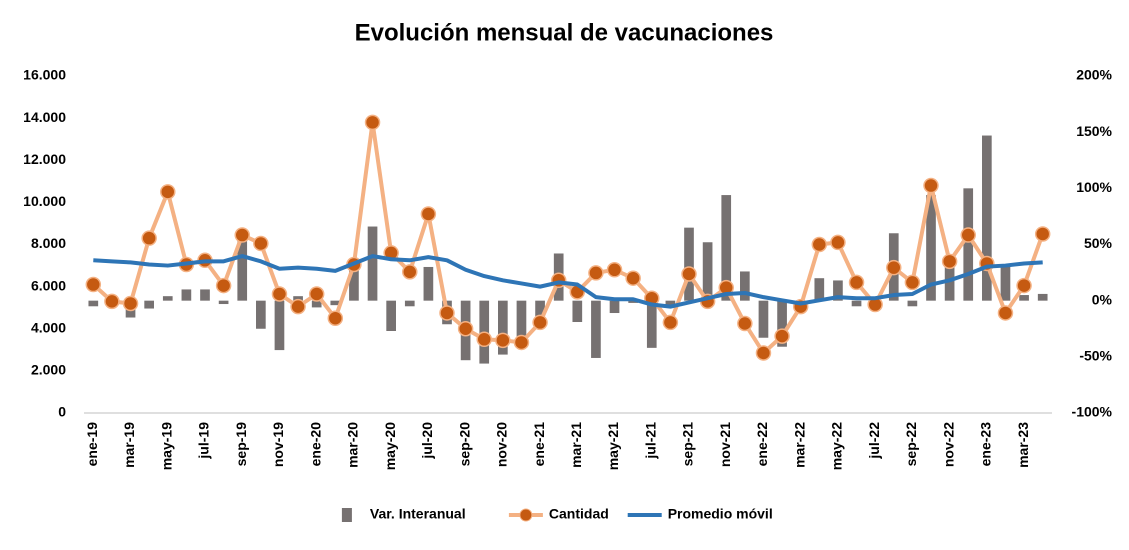  What do you see at coordinates (48, 370) in the screenshot?
I see `y-tick-label: 2.000` at bounding box center [48, 370].